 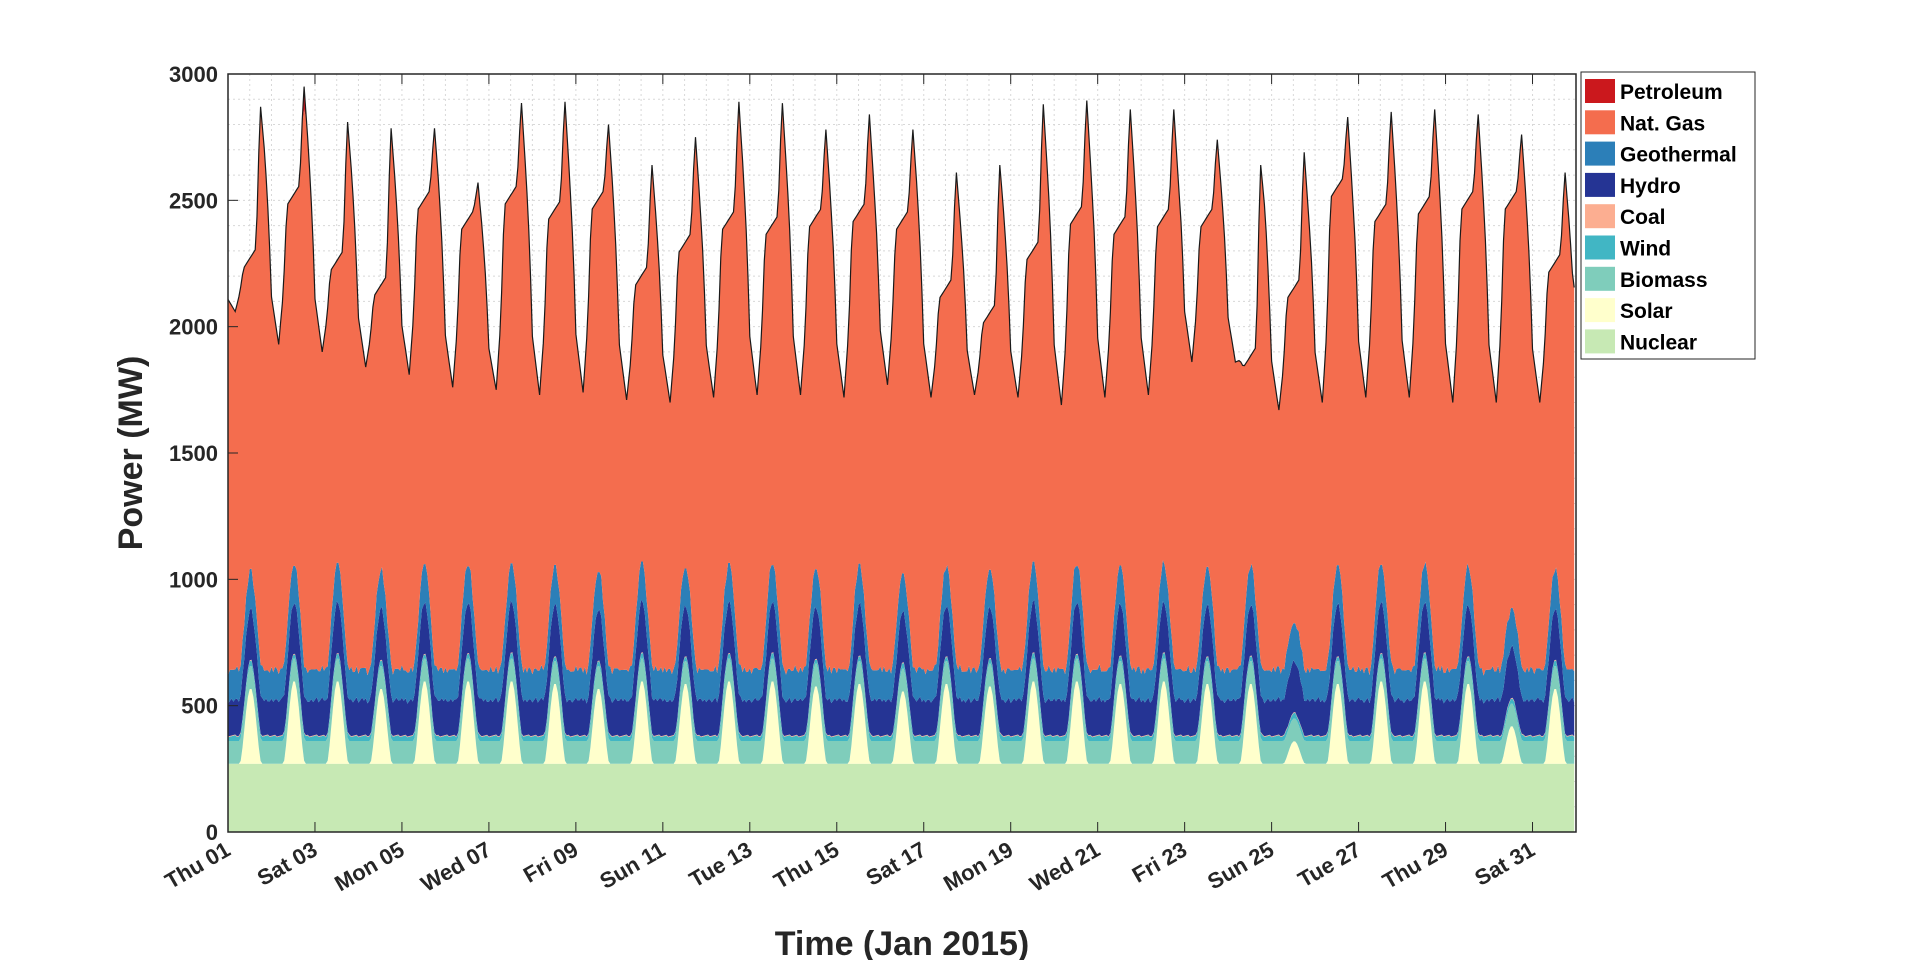 What do you see at coordinates (287, 864) in the screenshot?
I see `x-tick-label: Sat 03` at bounding box center [287, 864].